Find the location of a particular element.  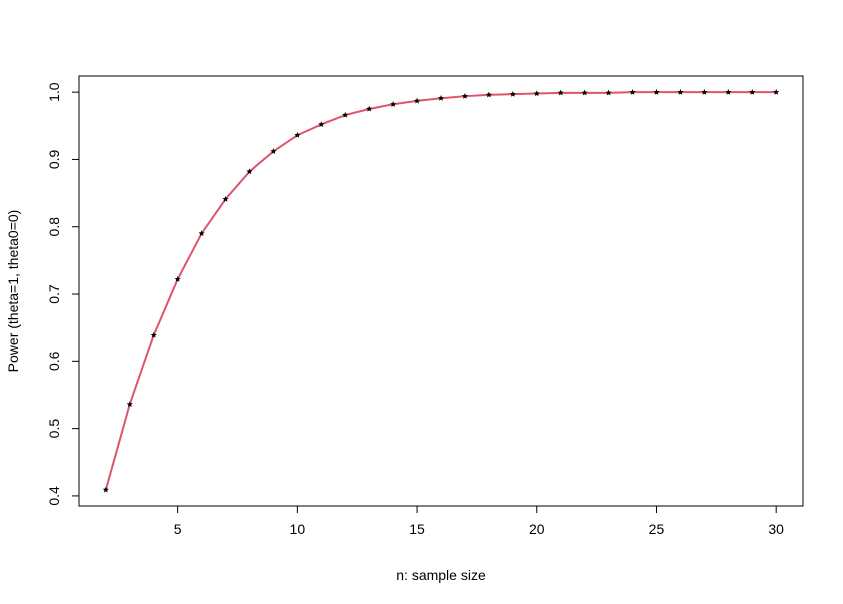

y-tick-label: 0.8 is located at coordinates (54, 227).